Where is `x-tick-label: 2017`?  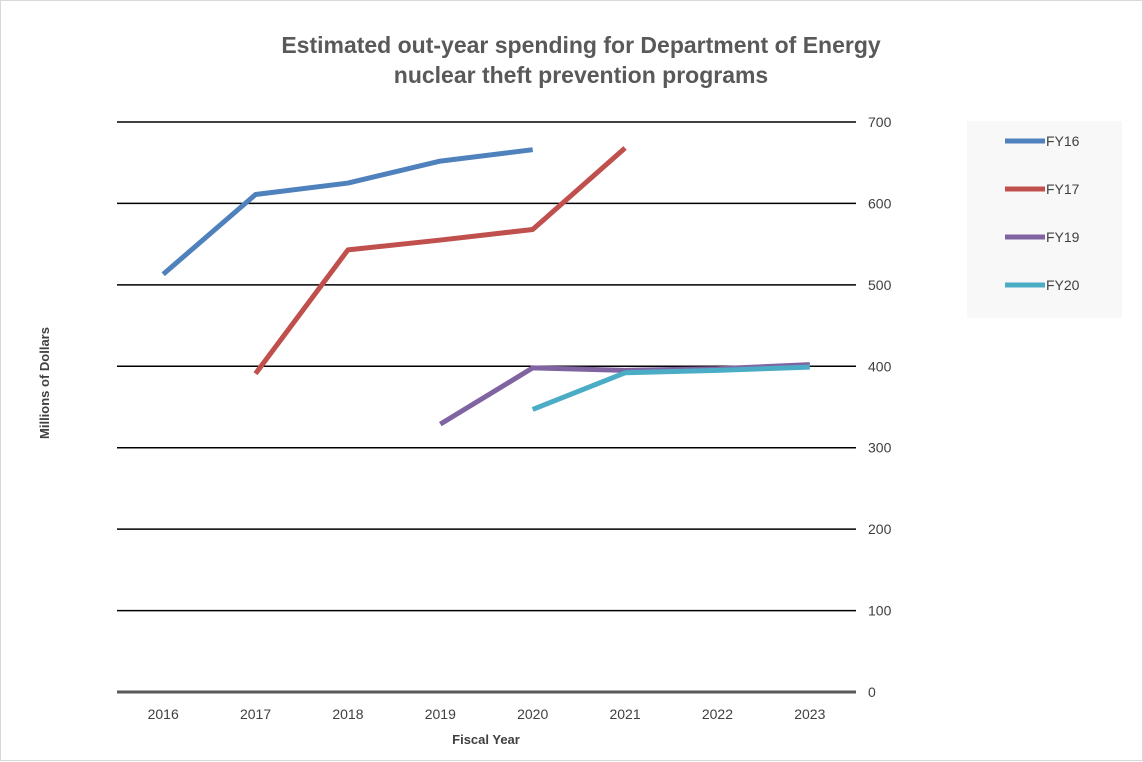
x-tick-label: 2017 is located at coordinates (255, 714).